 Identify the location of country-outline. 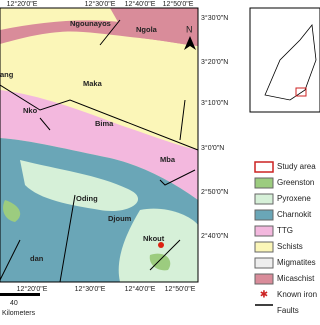
(290, 62).